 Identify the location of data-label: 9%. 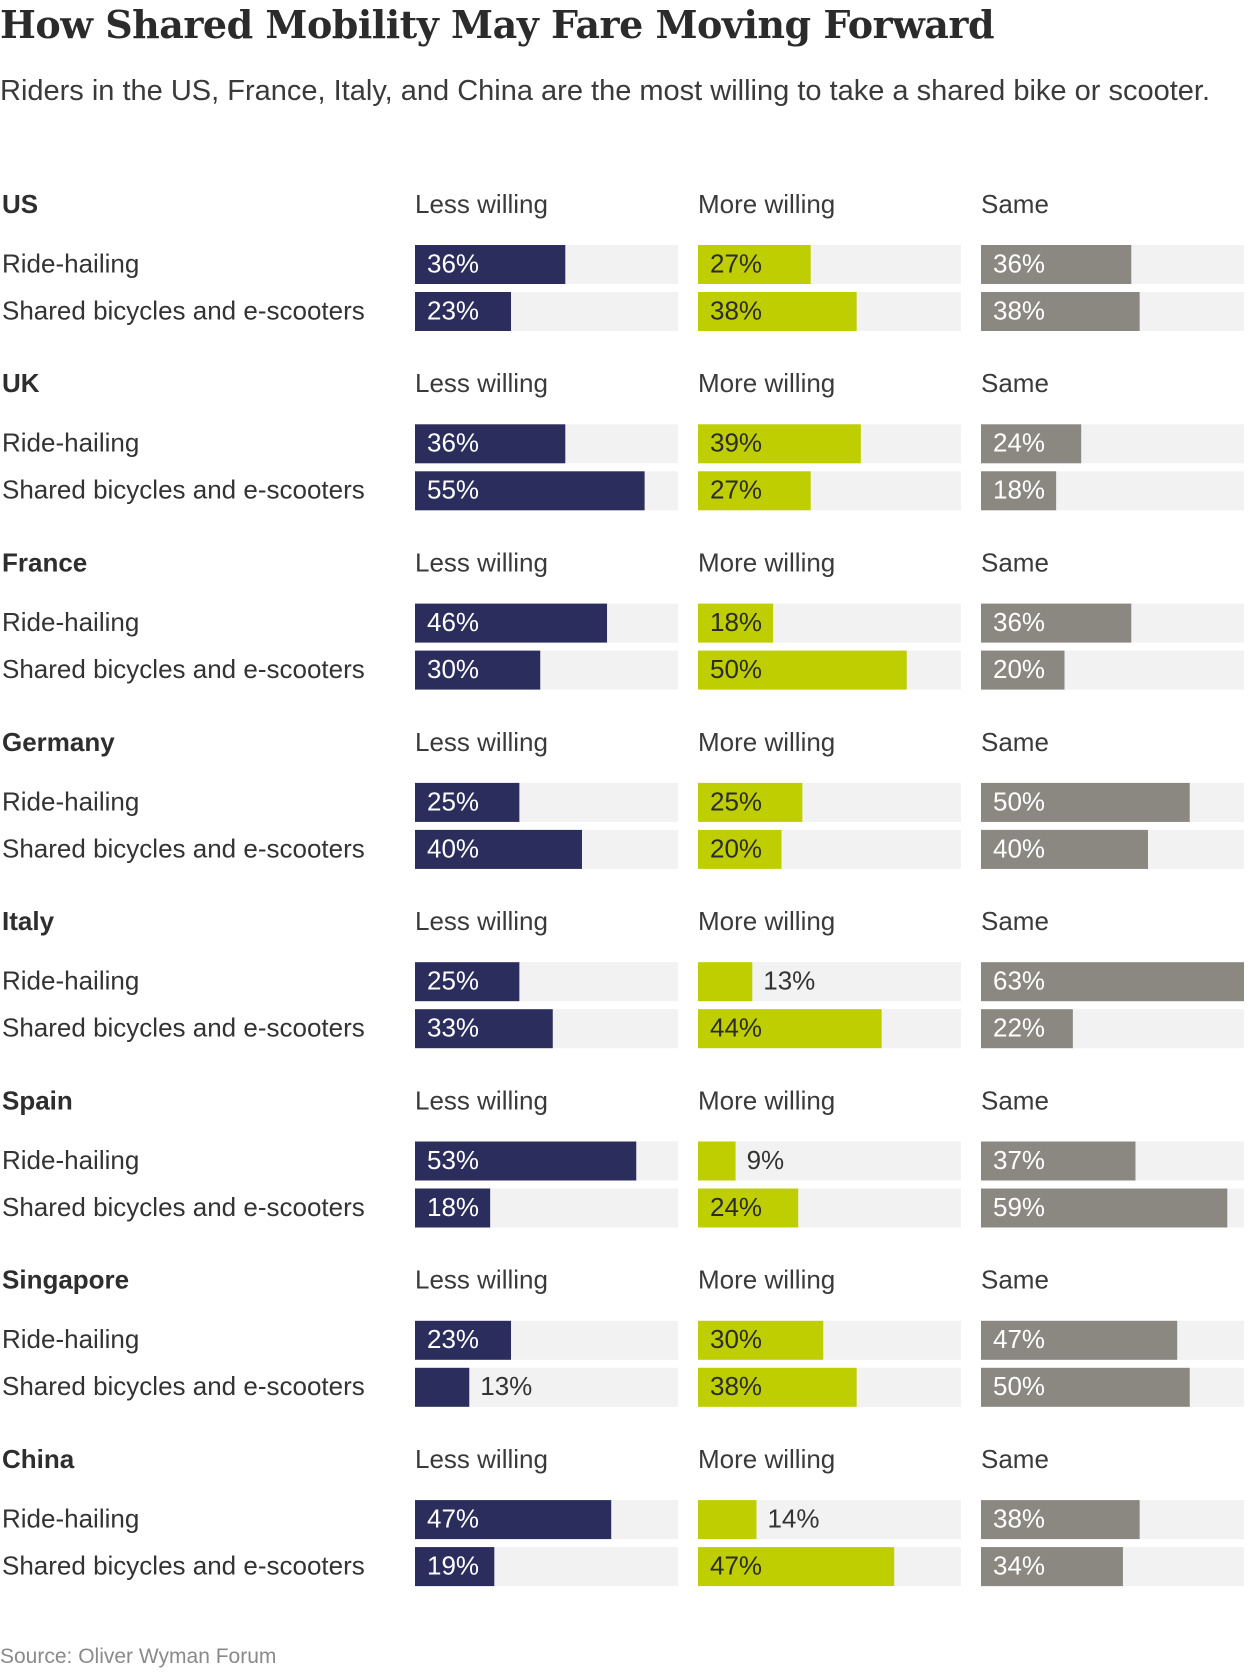
(766, 1160).